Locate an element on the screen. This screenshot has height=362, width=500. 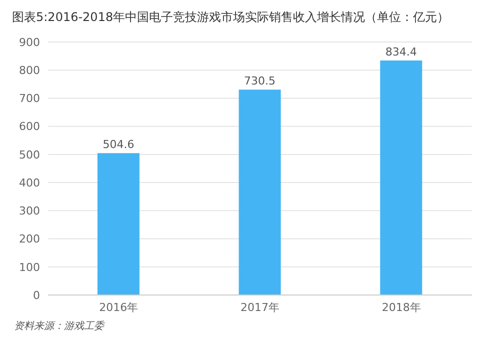
y-tick-label: 500 is located at coordinates (29, 155).